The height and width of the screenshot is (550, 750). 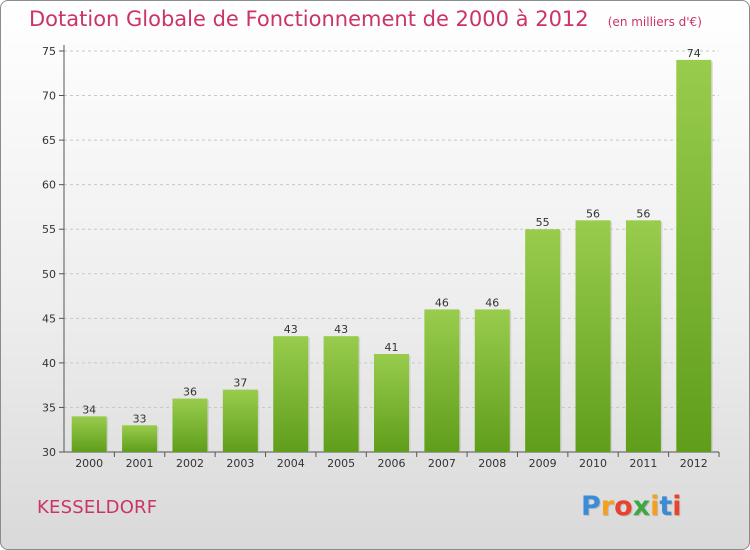 What do you see at coordinates (492, 302) in the screenshot?
I see `value-label-2008: 46` at bounding box center [492, 302].